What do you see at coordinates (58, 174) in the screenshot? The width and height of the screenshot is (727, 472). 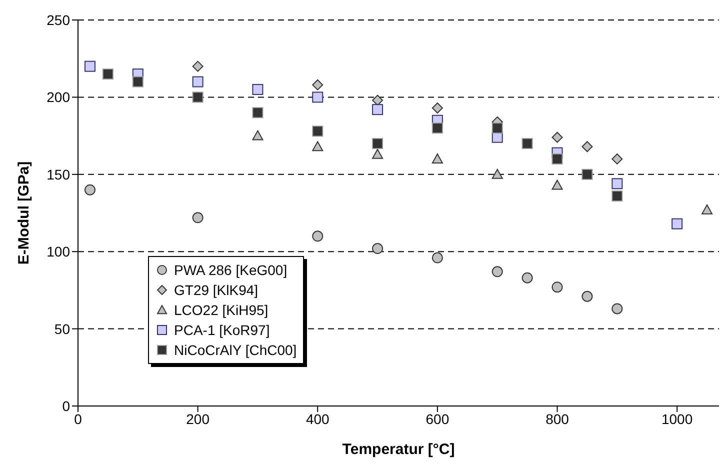 I see `y-tick-label: 150` at bounding box center [58, 174].